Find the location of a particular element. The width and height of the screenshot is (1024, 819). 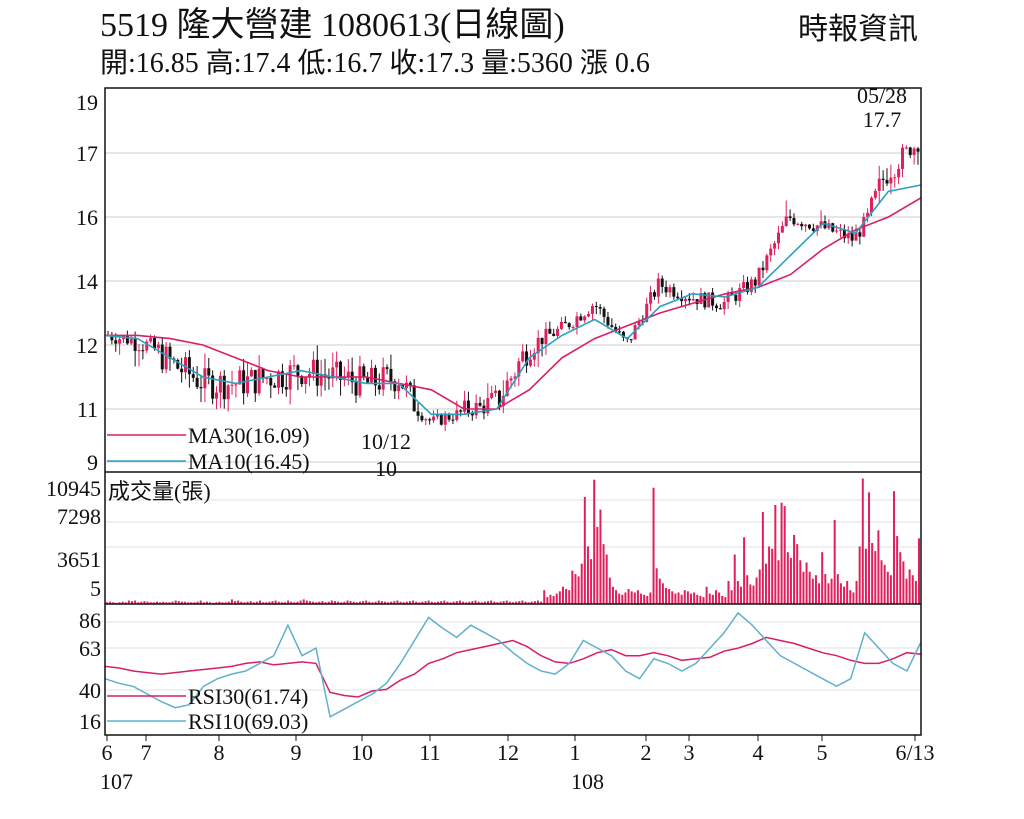

price-tick-label: 11 is located at coordinates (87, 409).